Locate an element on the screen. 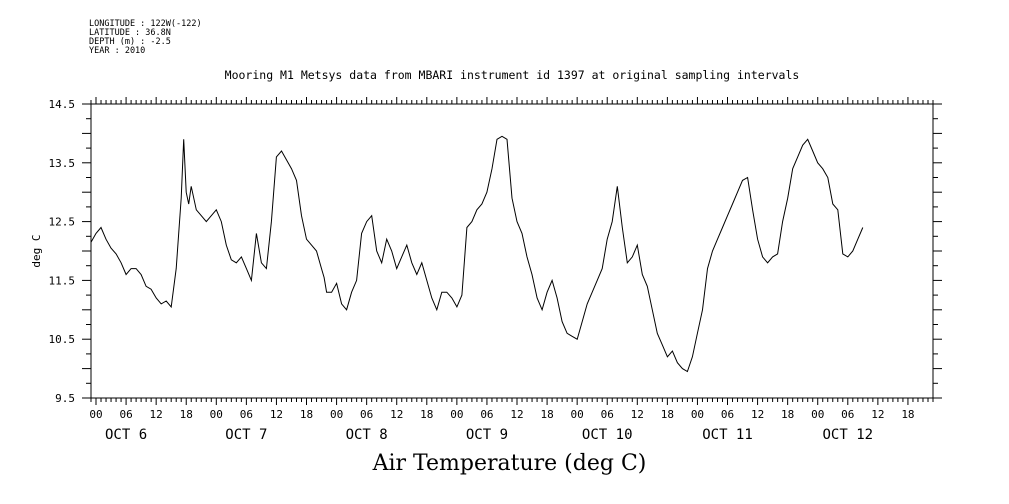 Image resolution: width=1009 pixels, height=504 pixels. y-tick-label: 14.5 is located at coordinates (62, 104).